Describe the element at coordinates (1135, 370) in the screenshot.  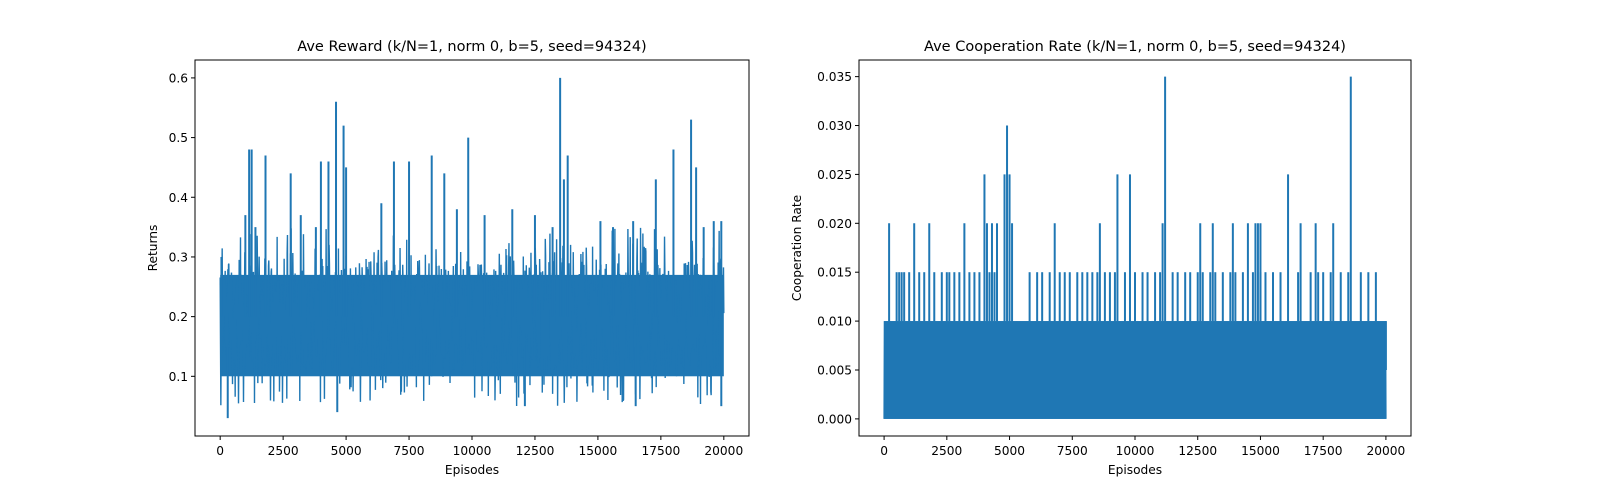
I see `cooperation-series-line` at that location.